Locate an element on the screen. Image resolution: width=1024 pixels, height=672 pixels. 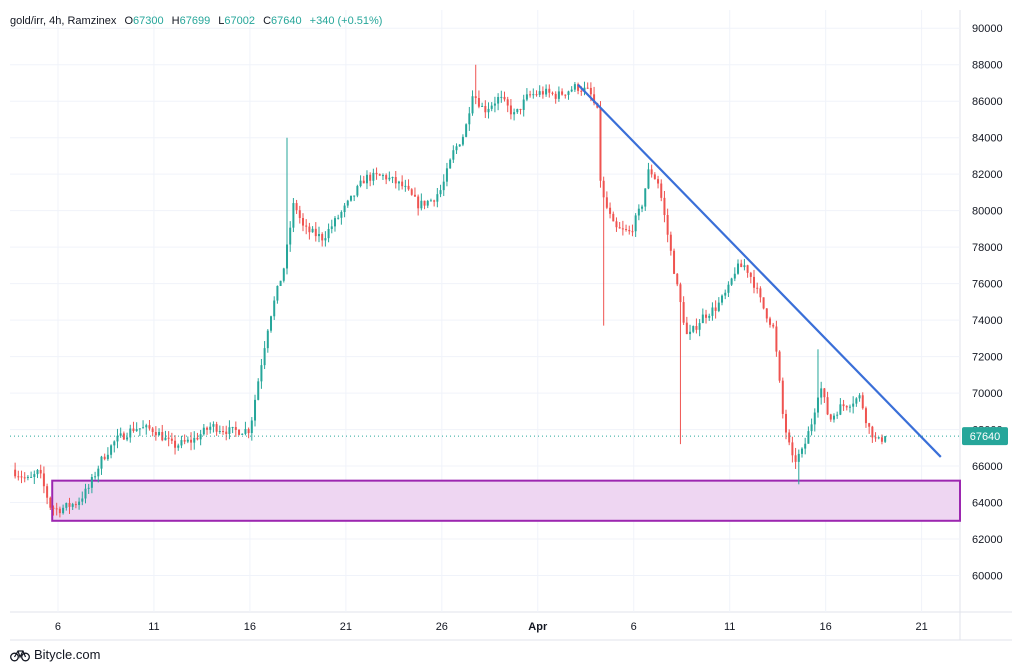
x-tick-label: 16 is located at coordinates (250, 627).